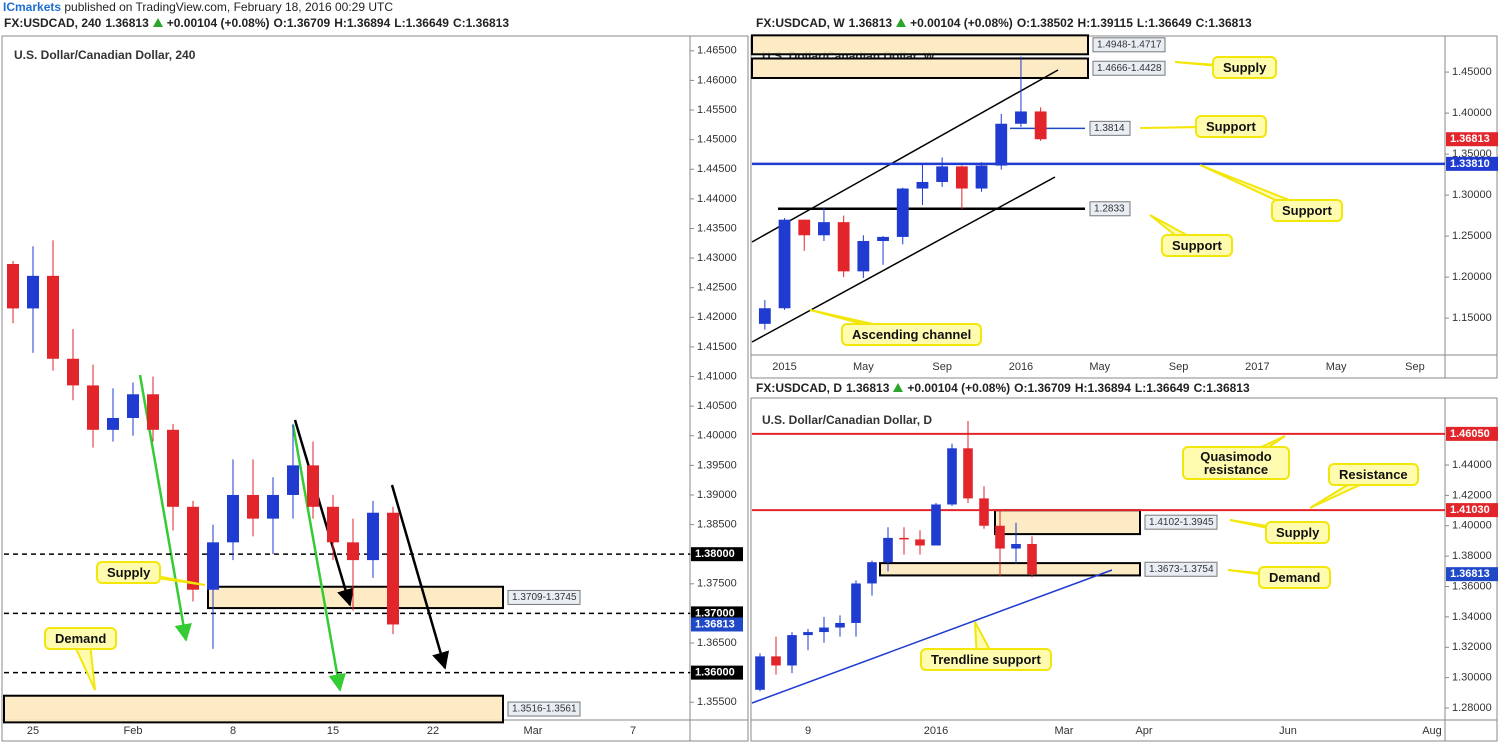  I want to click on x-tick-label: Jun, so click(1288, 731).